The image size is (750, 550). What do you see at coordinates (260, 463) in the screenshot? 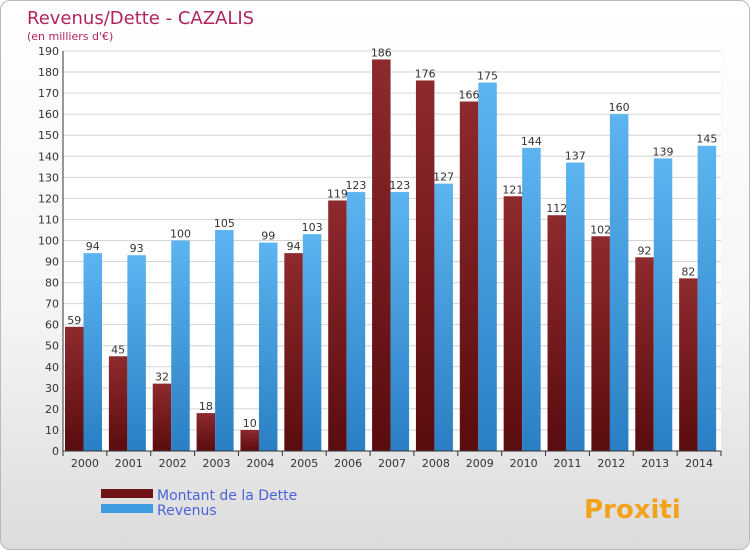
I see `x-tick-label: 2004` at bounding box center [260, 463].